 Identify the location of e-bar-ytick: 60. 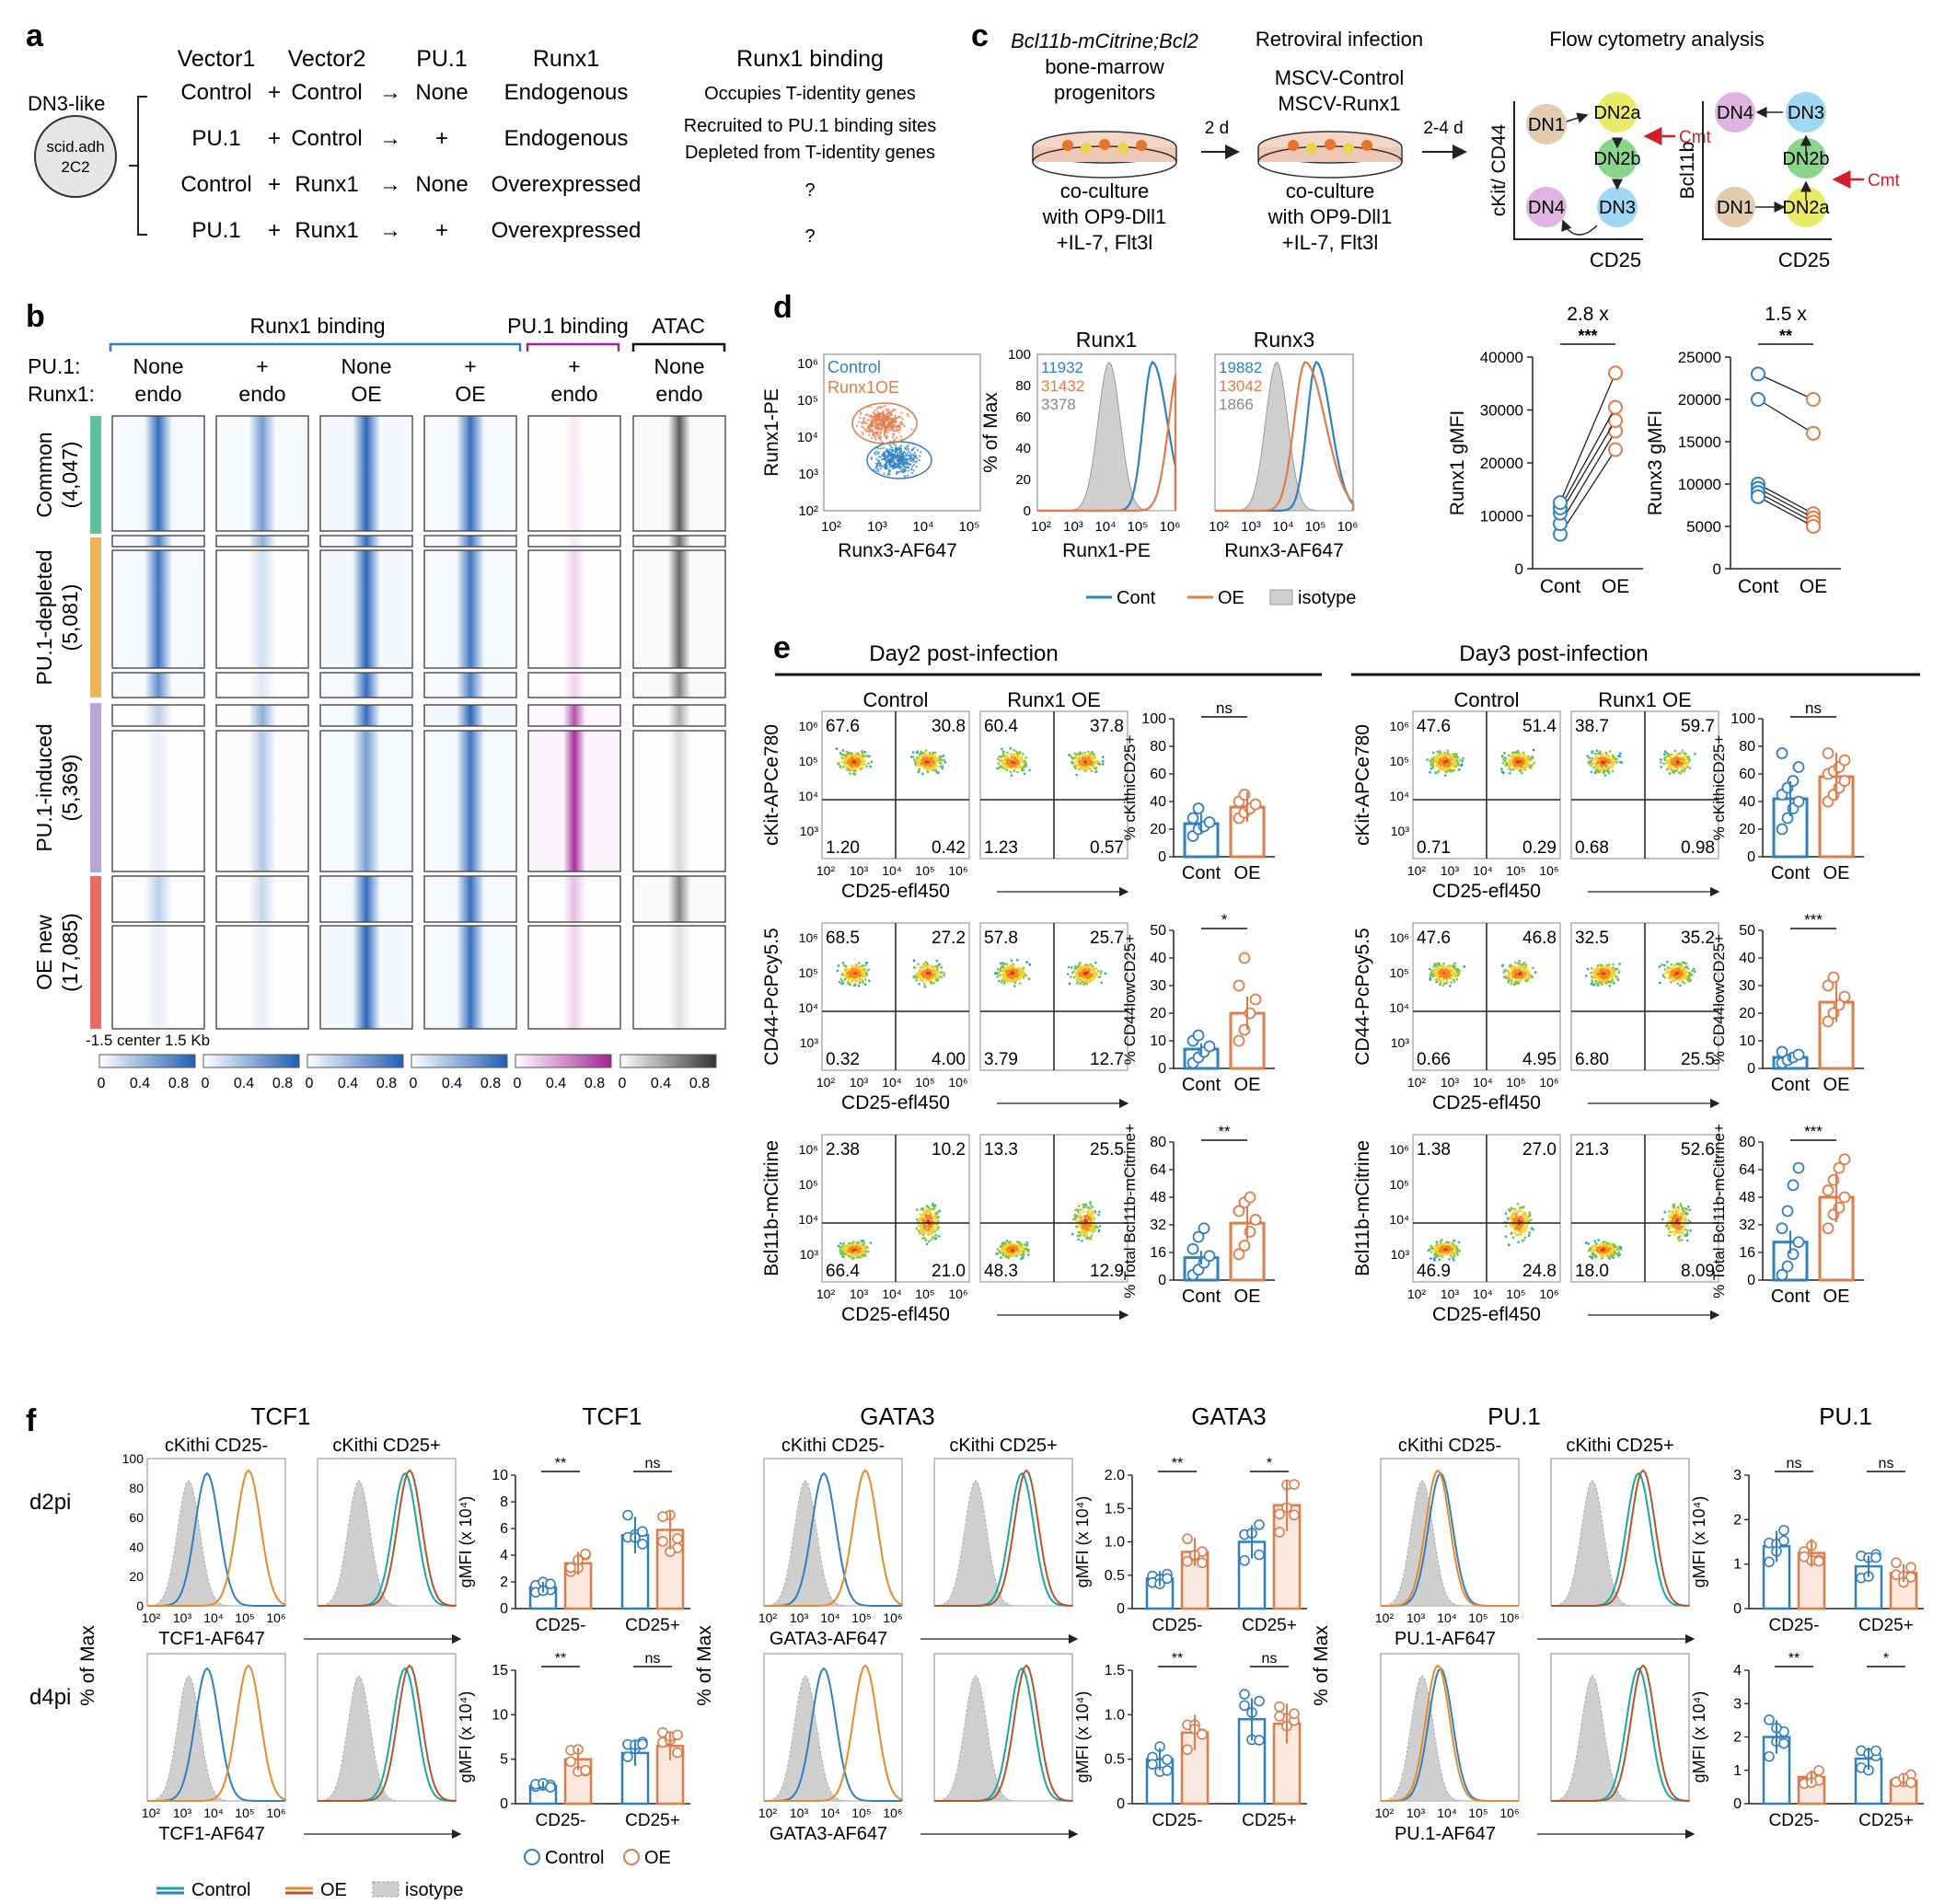
(1158, 774).